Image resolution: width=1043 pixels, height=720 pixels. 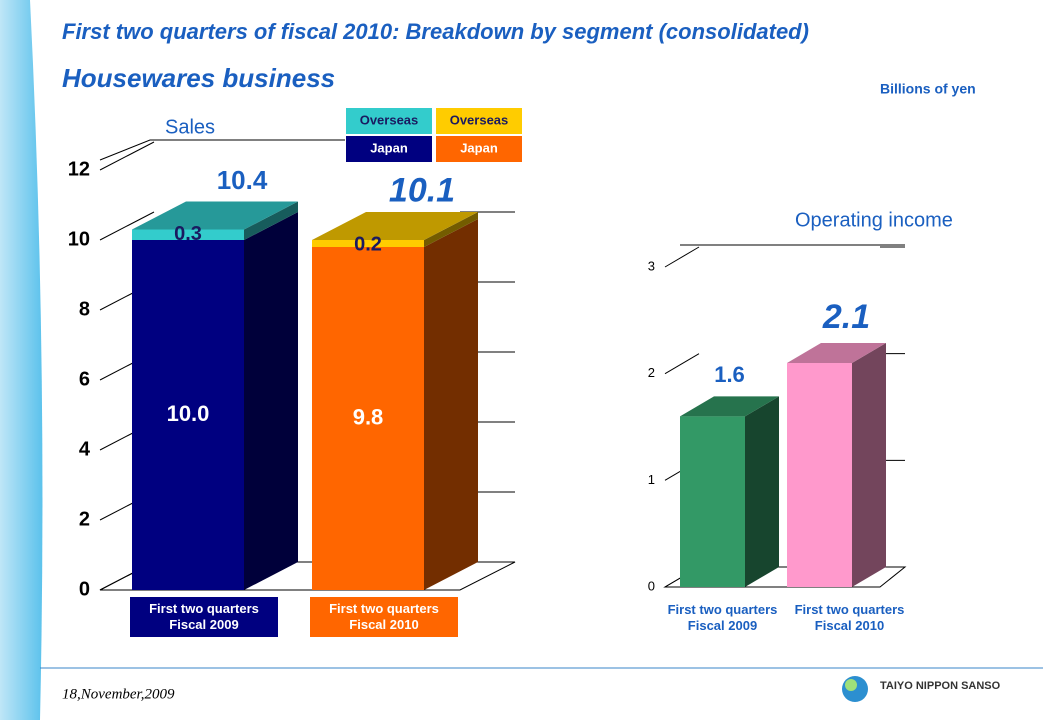 What do you see at coordinates (85, 449) in the screenshot?
I see `y-tick-label: 4` at bounding box center [85, 449].